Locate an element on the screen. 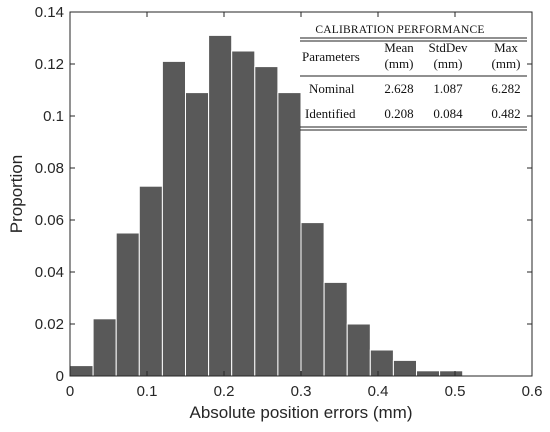 The image size is (550, 432). x-tick-label-2: 0.2 is located at coordinates (224, 391).